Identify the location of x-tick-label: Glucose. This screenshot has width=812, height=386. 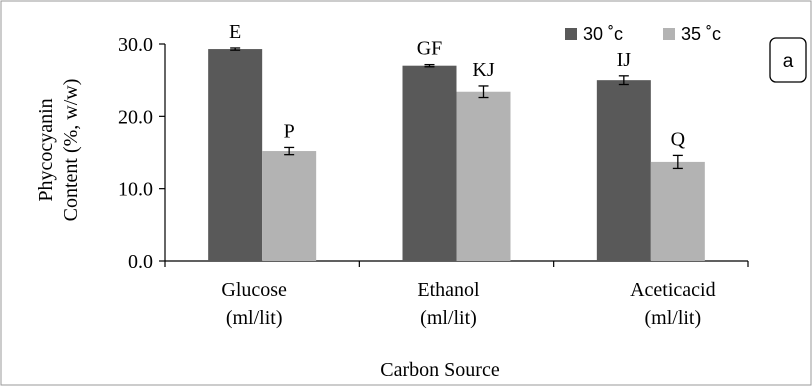
(254, 290).